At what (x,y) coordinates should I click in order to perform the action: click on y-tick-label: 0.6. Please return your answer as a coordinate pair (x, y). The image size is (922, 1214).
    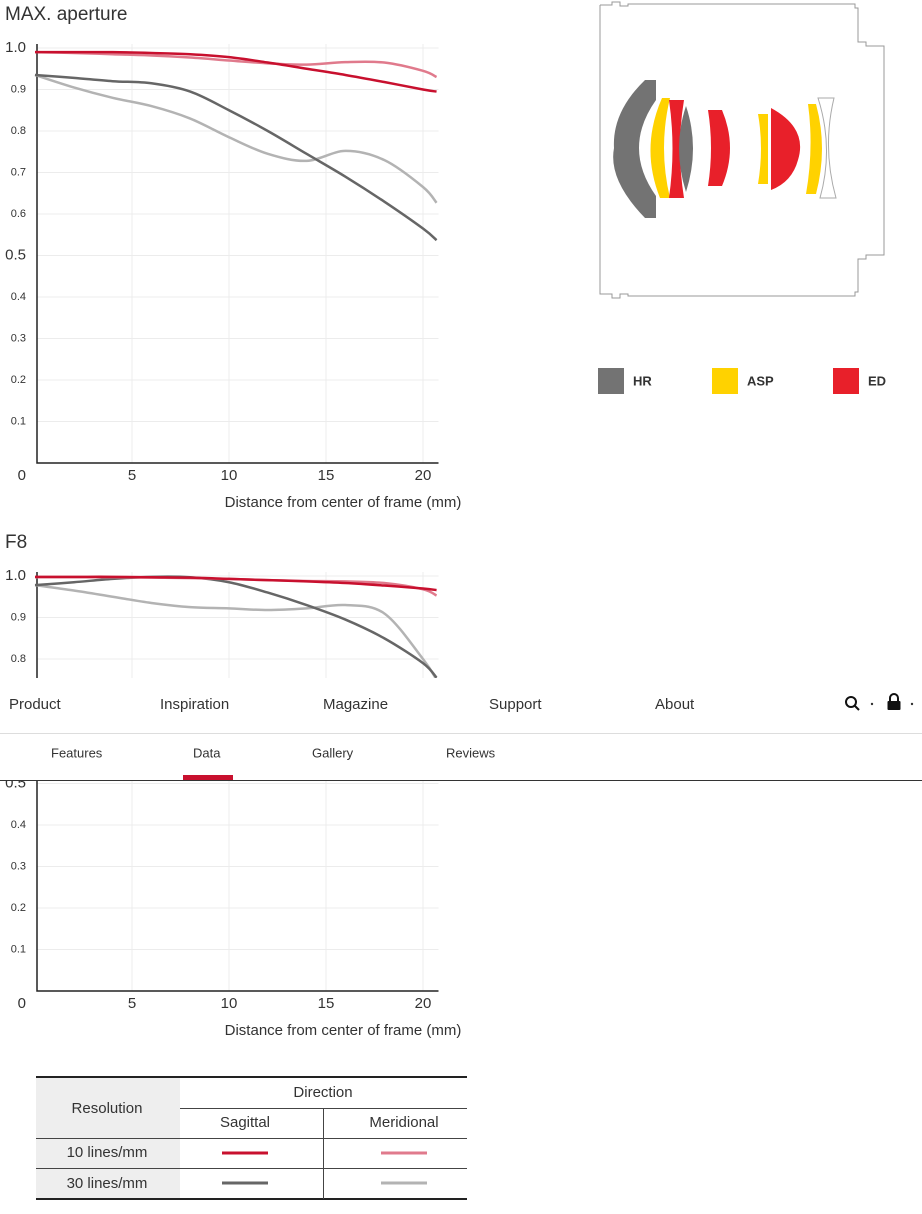
    Looking at the image, I should click on (18, 214).